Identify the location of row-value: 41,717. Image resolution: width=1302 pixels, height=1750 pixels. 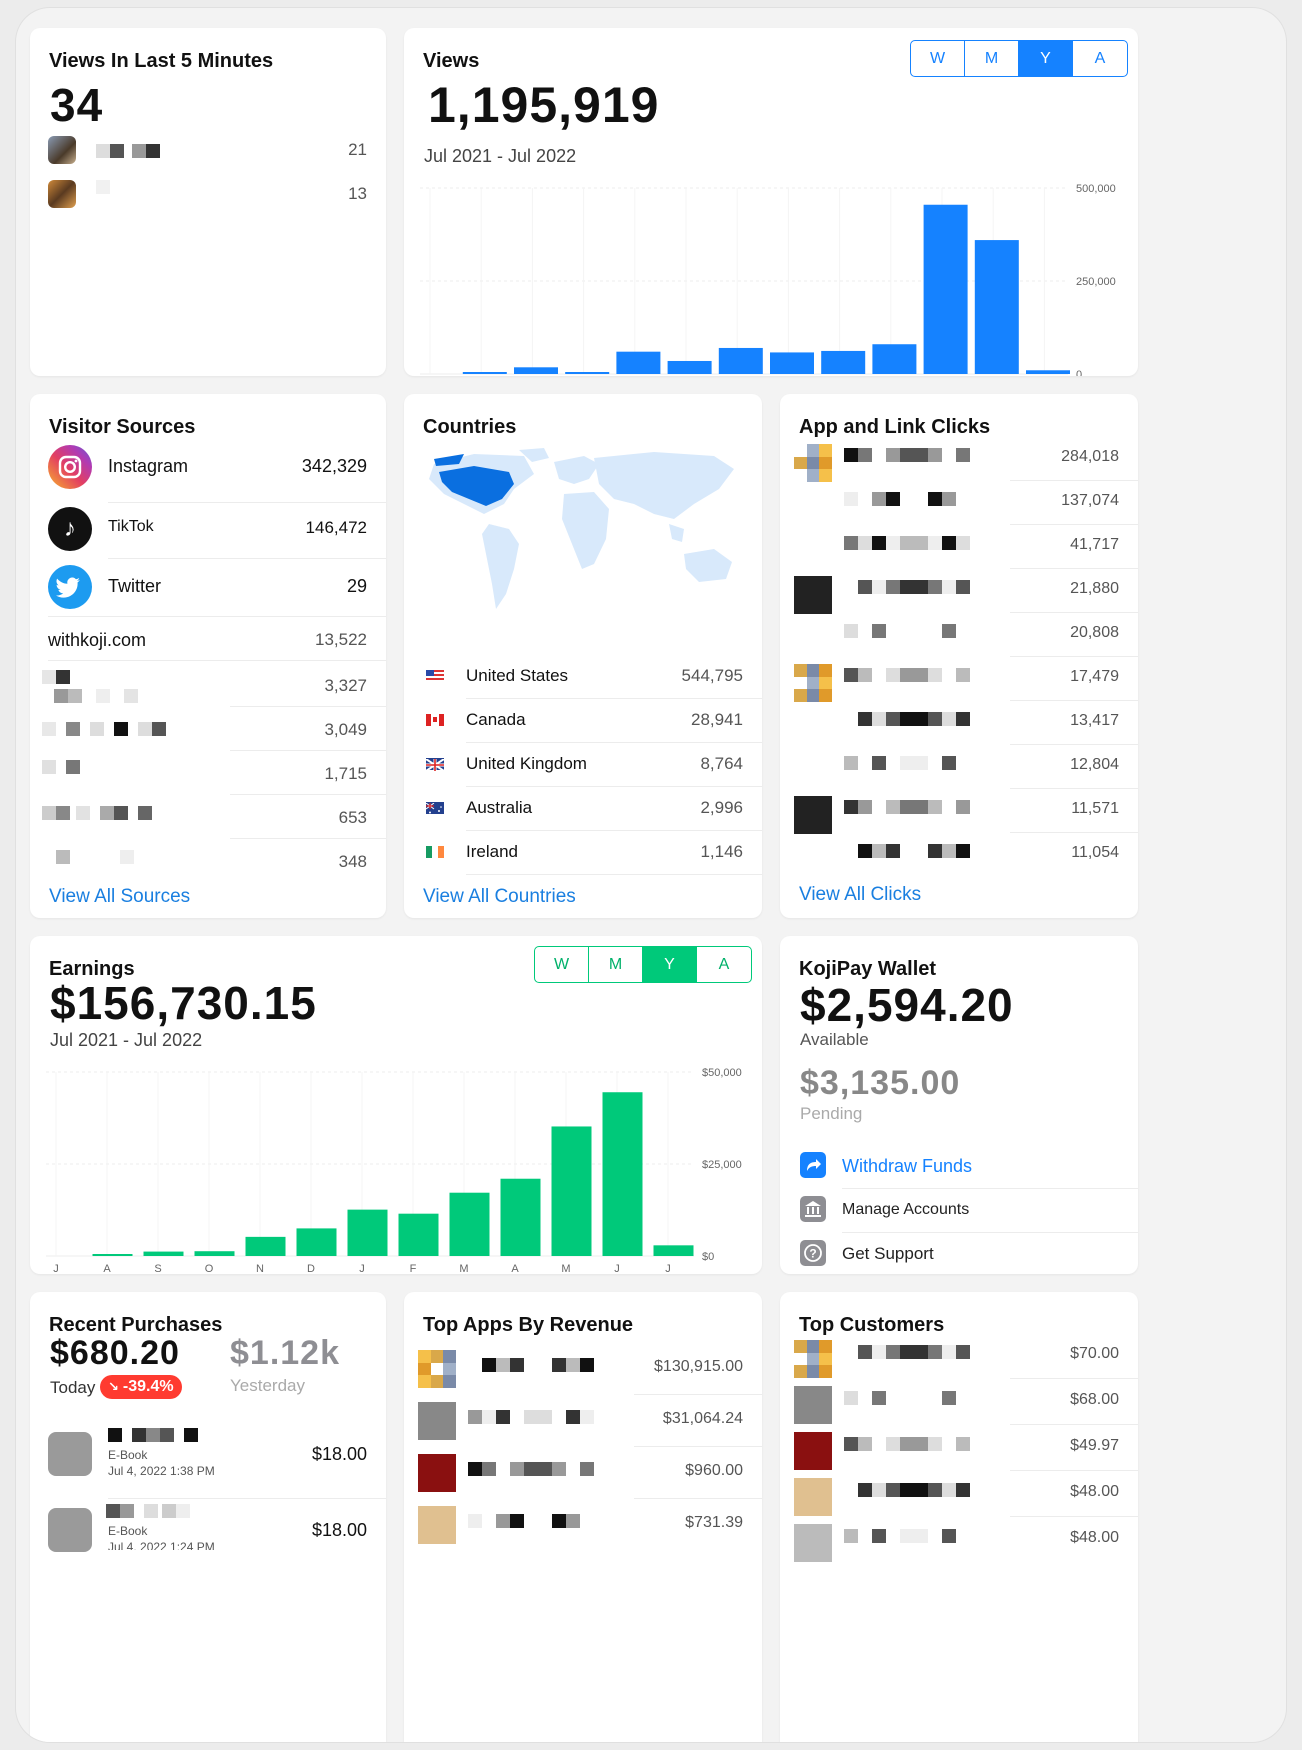
(1094, 544).